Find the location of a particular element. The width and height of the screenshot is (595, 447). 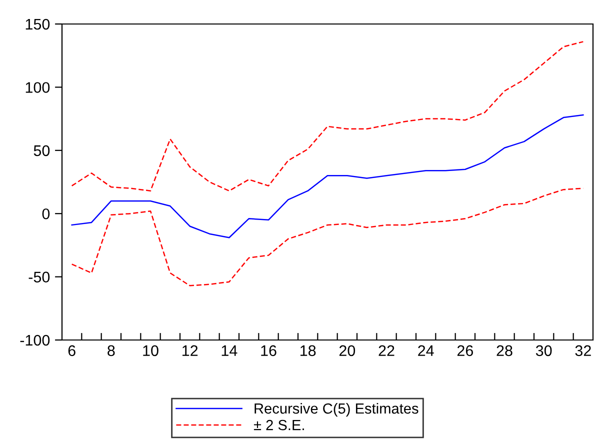

legend-label: ± 2 S.E. is located at coordinates (279, 425).